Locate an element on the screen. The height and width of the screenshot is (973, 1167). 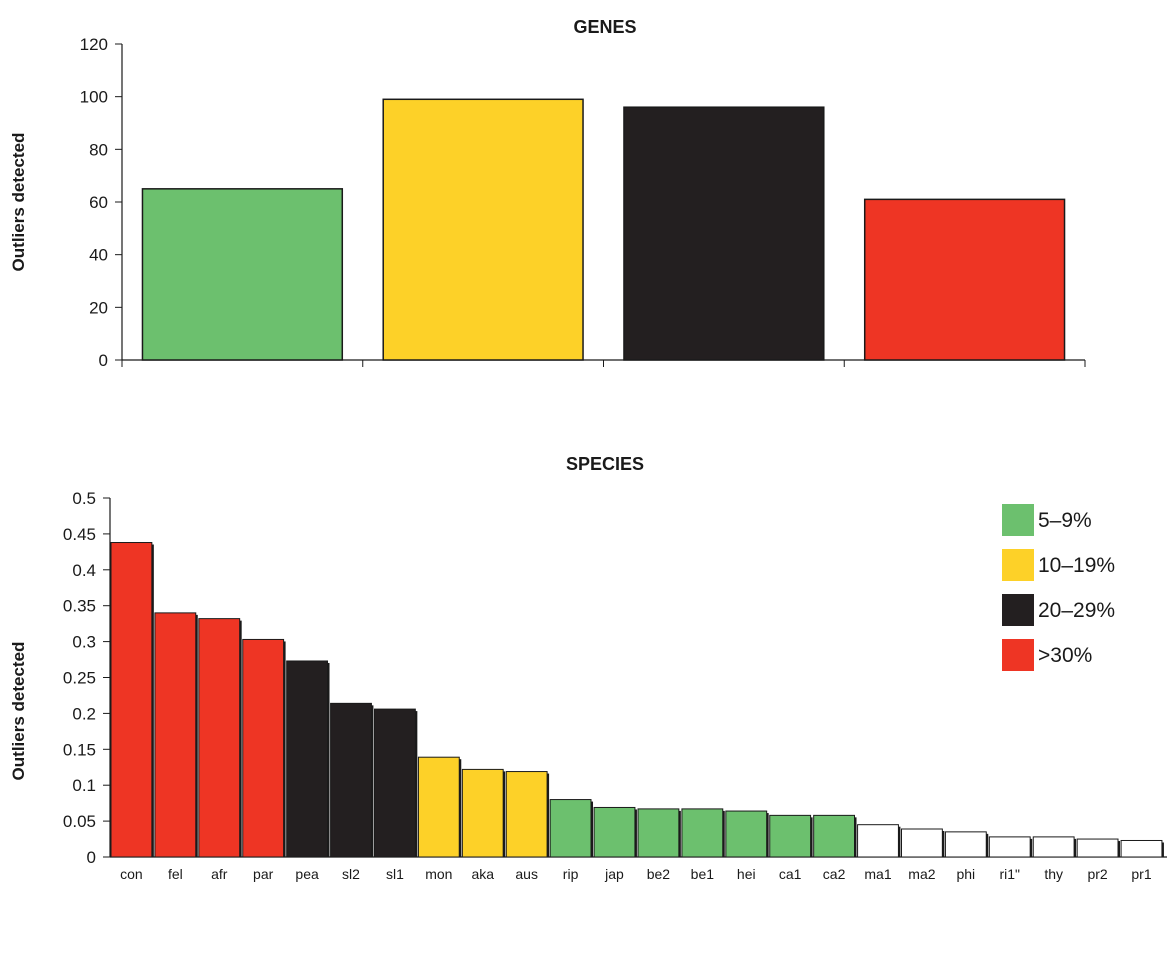
species-y-tick-label: 0.45 is located at coordinates (79, 534).